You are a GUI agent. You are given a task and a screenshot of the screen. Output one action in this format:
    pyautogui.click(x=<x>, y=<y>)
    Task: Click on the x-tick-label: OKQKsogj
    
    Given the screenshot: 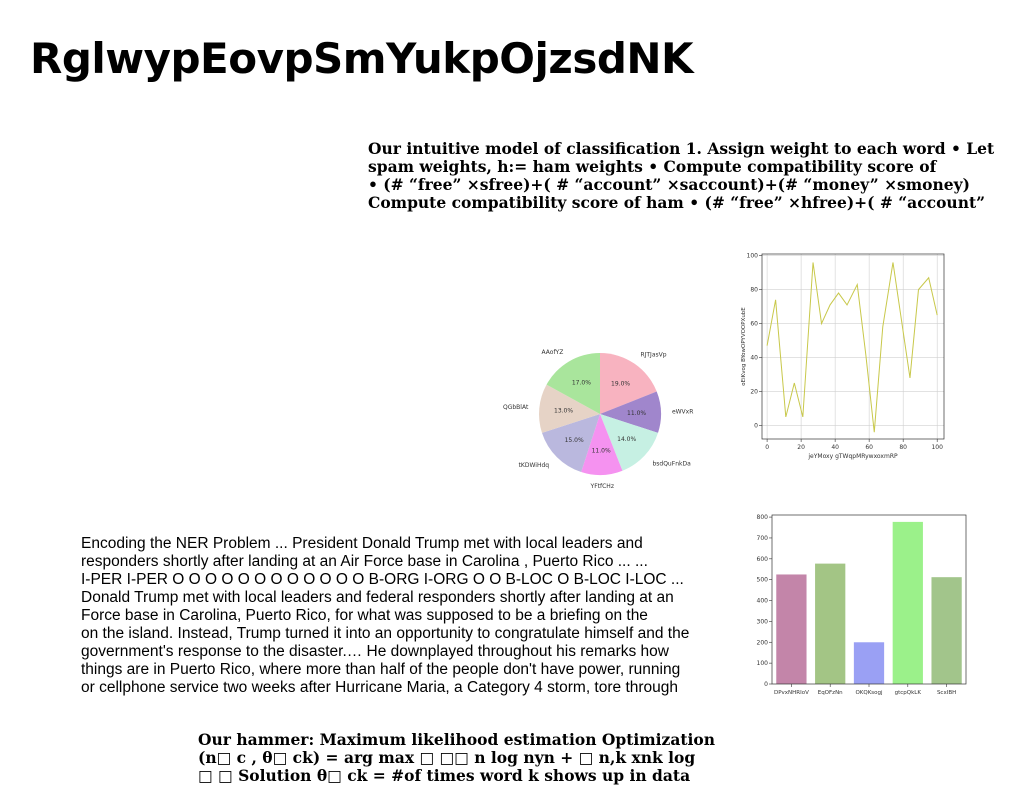 What is the action you would take?
    pyautogui.click(x=869, y=693)
    